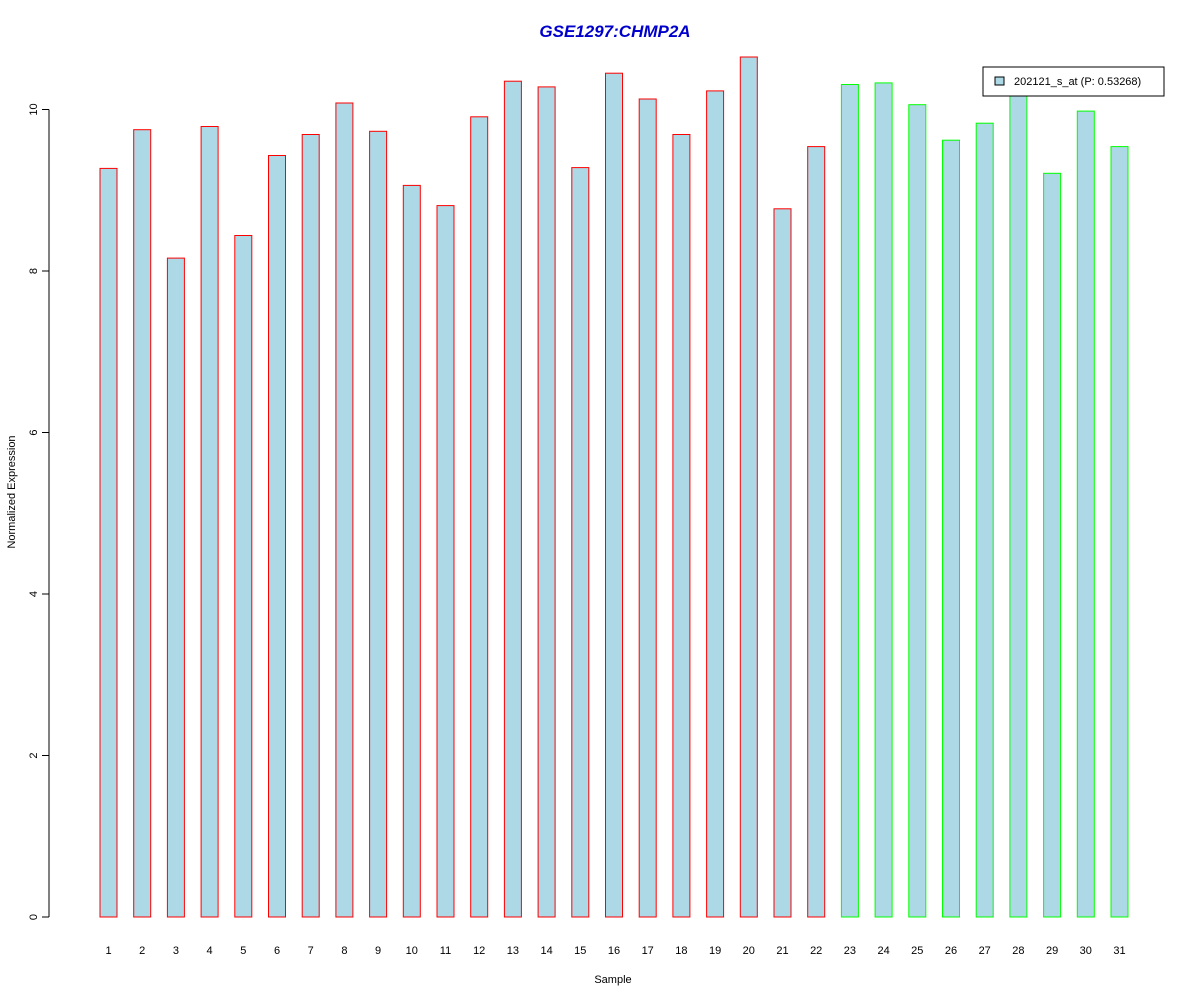 This screenshot has width=1200, height=1000. Describe the element at coordinates (816, 951) in the screenshot. I see `x-tick-label: 22` at that location.